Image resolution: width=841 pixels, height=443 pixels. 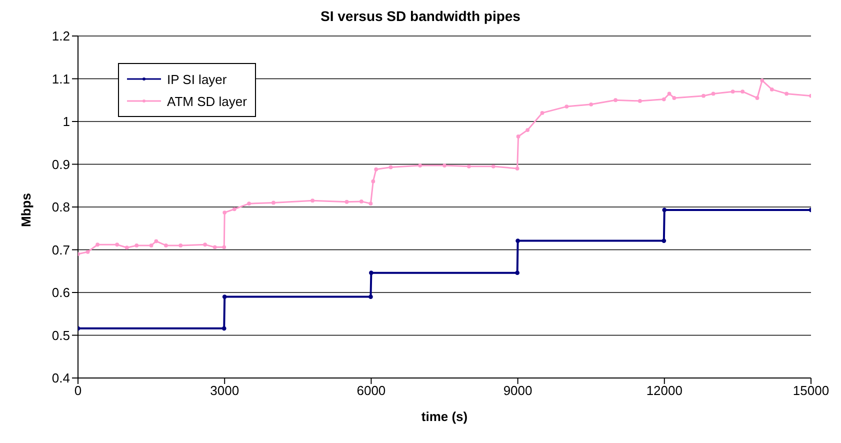 What do you see at coordinates (61, 36) in the screenshot?
I see `y-tick-label: 1.2` at bounding box center [61, 36].